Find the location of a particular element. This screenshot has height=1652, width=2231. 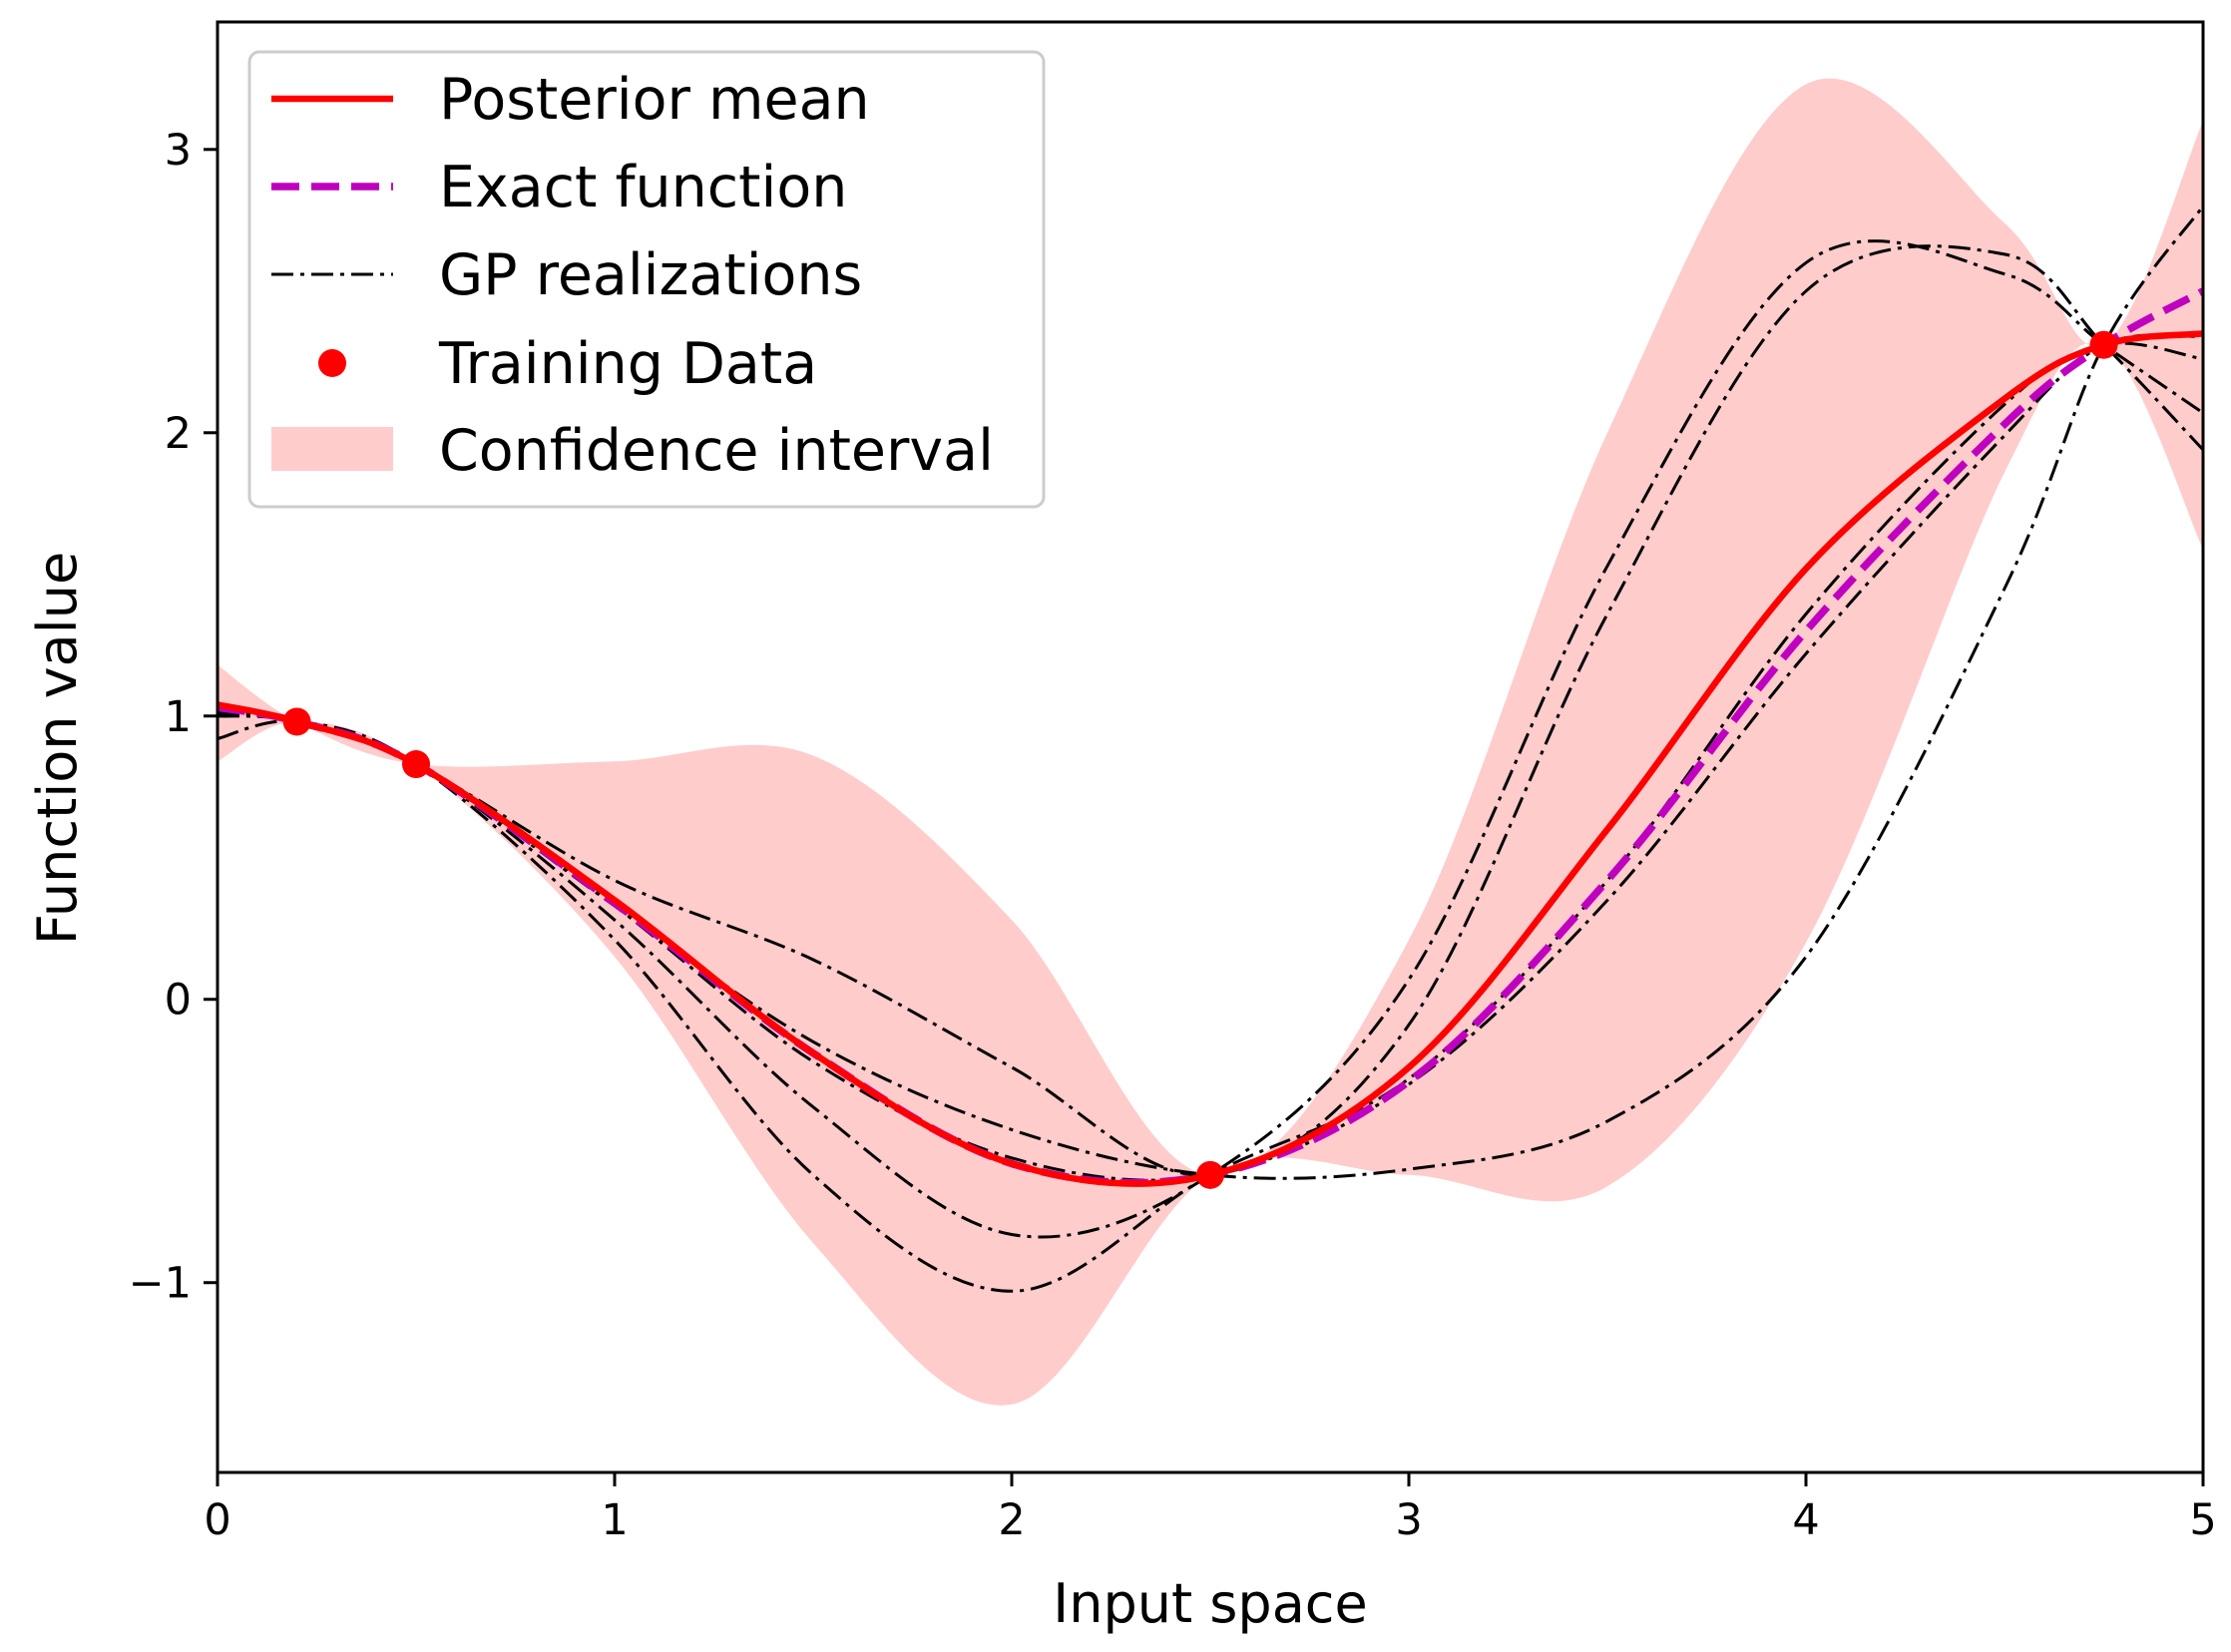

y-tick-label: −1 is located at coordinates (160, 1284).